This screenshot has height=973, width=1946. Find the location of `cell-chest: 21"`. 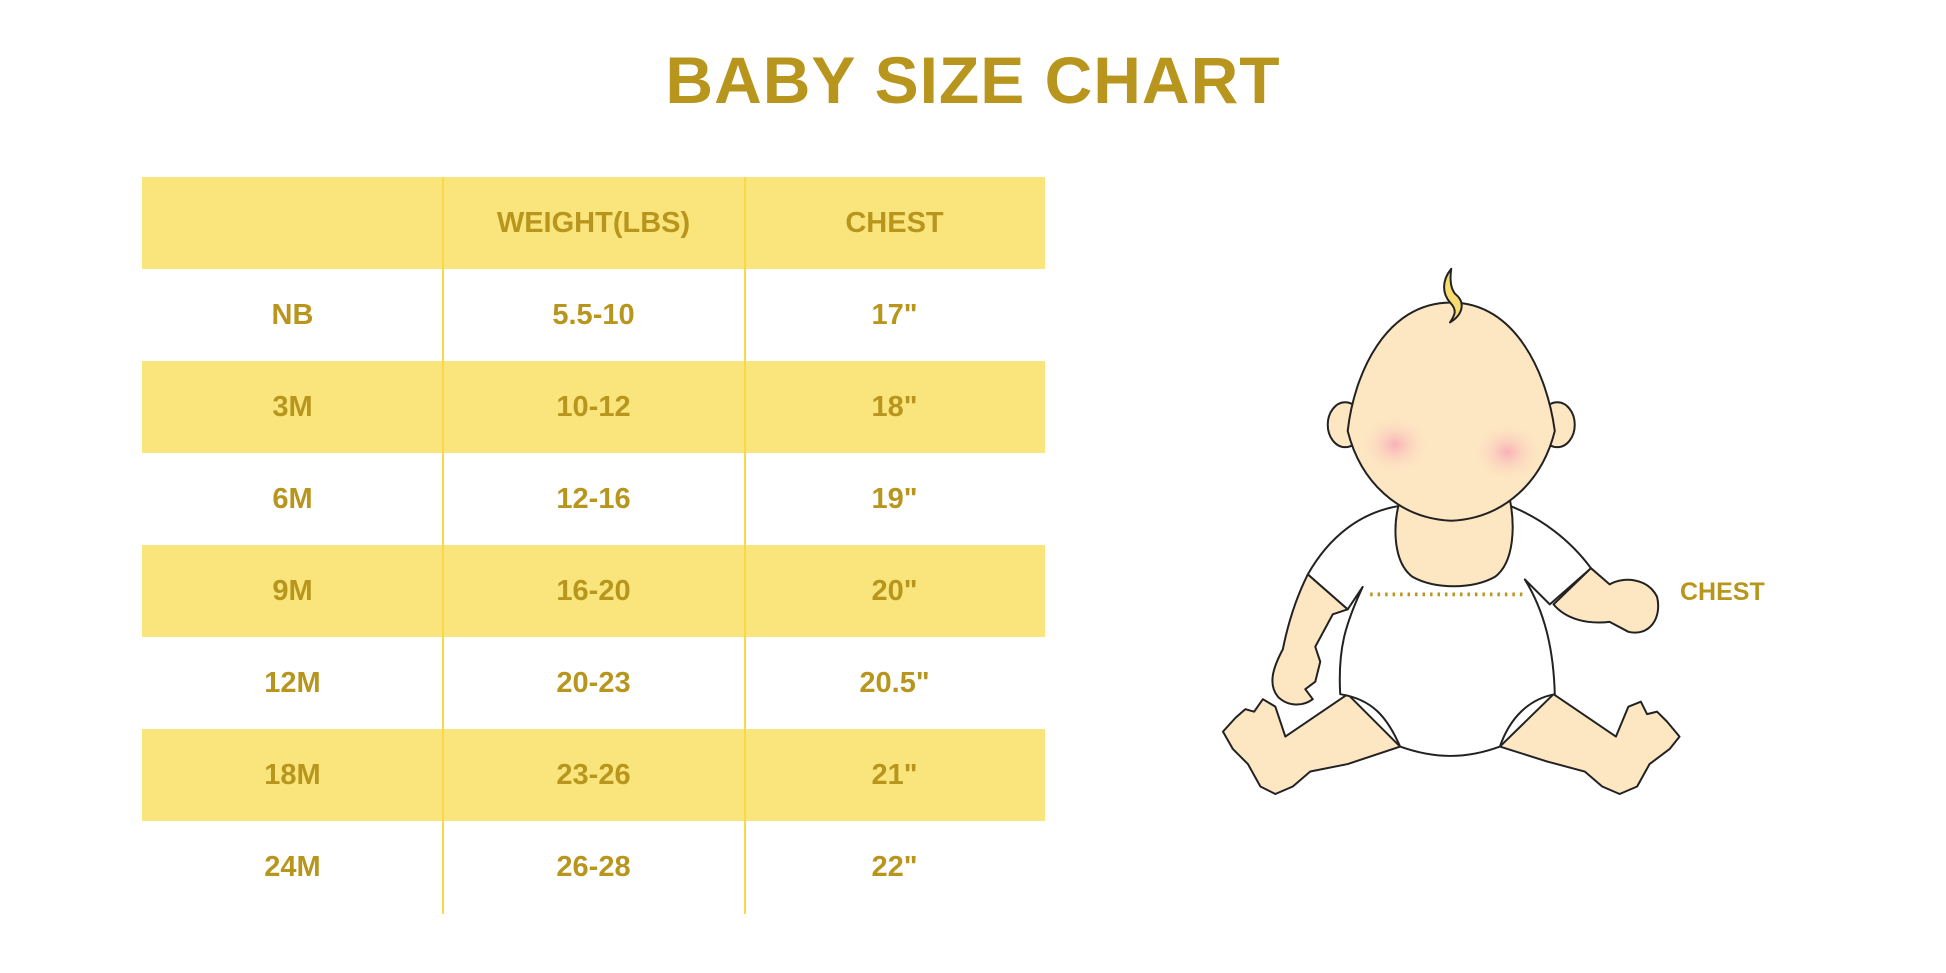

cell-chest: 21" is located at coordinates (894, 775).